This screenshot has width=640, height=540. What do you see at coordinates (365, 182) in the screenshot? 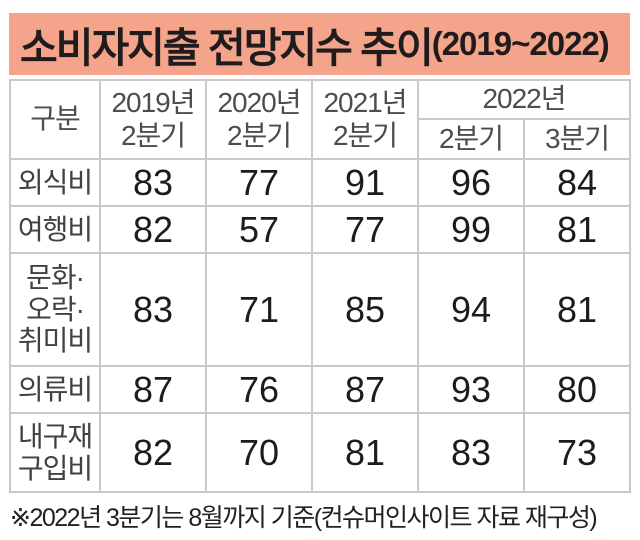
I see `value-cell: 91` at bounding box center [365, 182].